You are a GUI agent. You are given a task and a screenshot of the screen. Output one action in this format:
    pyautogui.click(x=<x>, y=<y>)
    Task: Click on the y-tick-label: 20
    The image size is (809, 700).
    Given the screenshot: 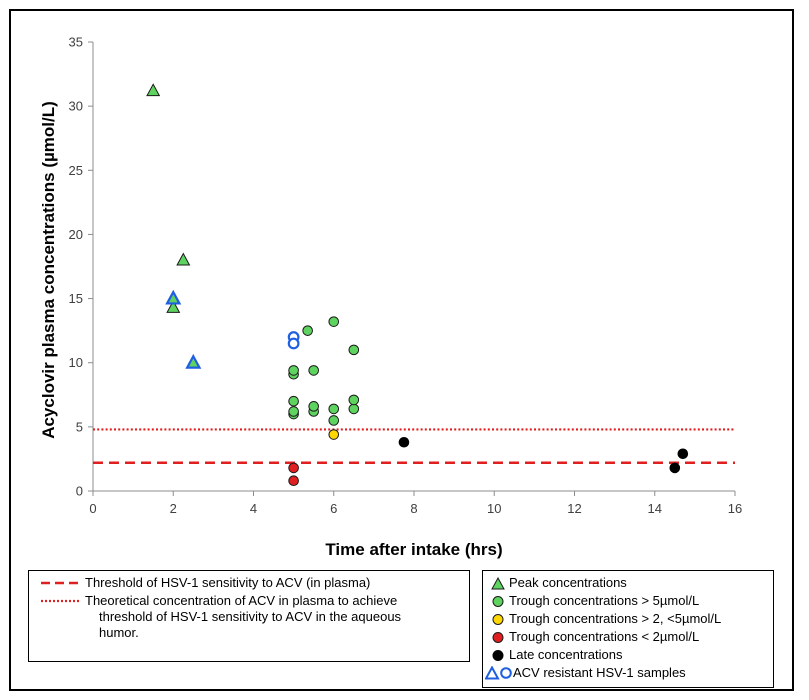 What is the action you would take?
    pyautogui.click(x=76, y=234)
    